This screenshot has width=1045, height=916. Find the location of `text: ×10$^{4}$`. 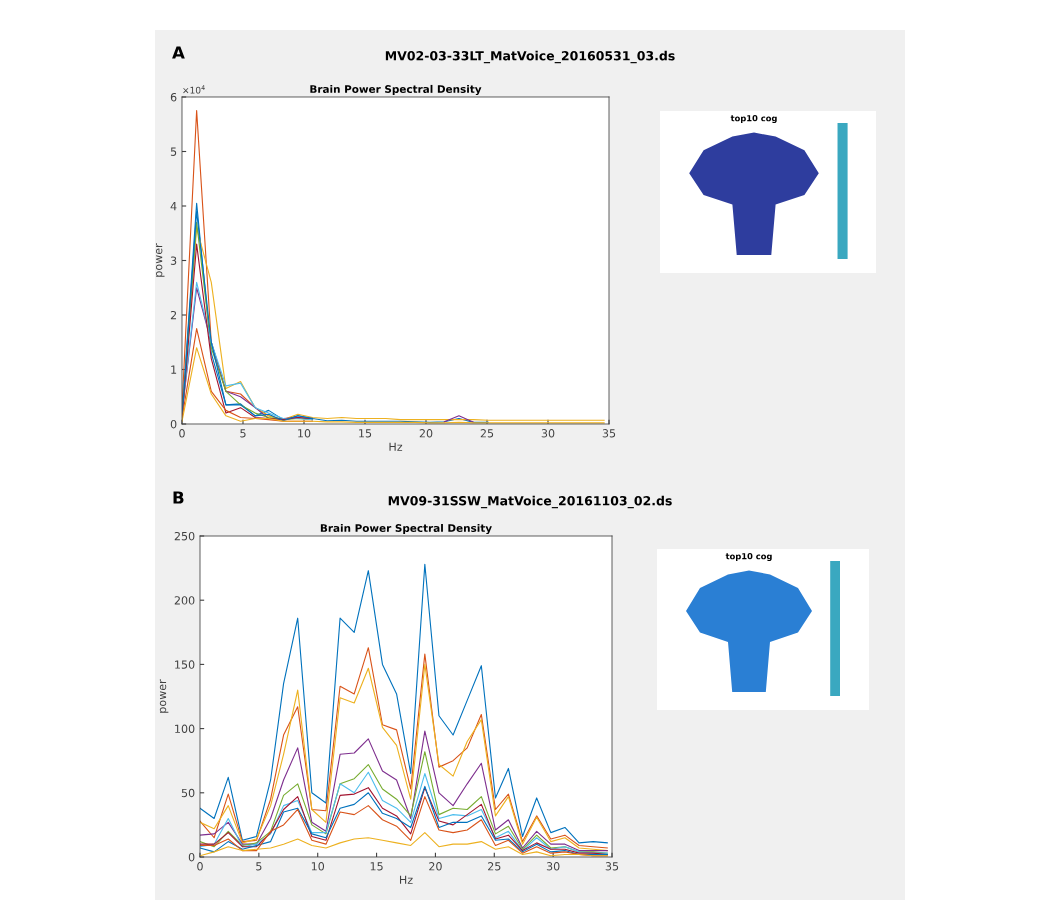

text: ×10$^{4}$ is located at coordinates (194, 89).